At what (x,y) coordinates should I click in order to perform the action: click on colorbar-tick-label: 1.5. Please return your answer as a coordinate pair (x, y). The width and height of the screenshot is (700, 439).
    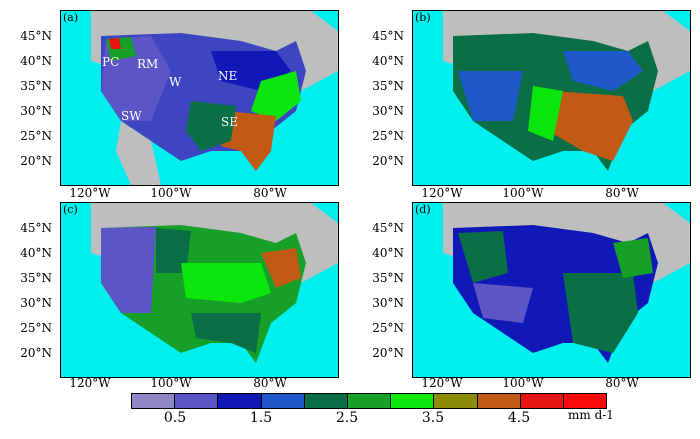
    Looking at the image, I should click on (261, 418).